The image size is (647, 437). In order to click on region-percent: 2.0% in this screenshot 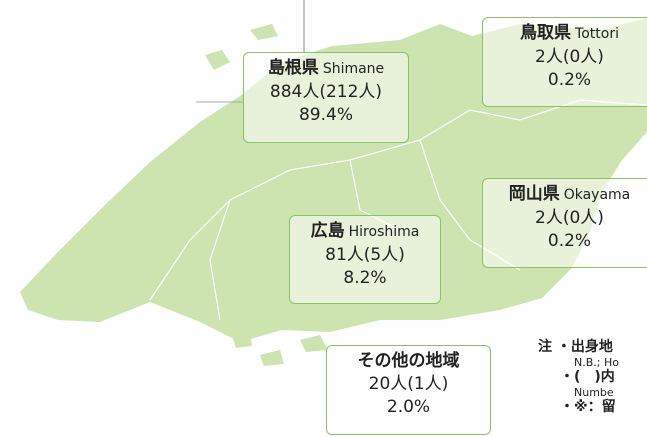, I will do `click(408, 407)`.